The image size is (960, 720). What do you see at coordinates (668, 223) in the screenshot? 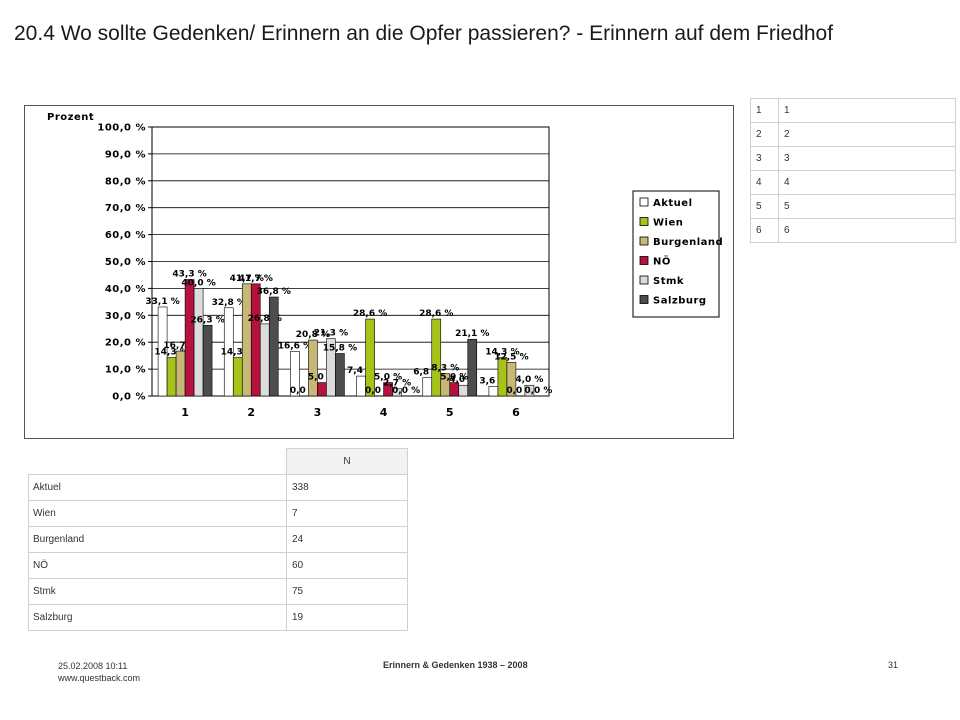
I see `legend-label: Wien` at bounding box center [668, 223].